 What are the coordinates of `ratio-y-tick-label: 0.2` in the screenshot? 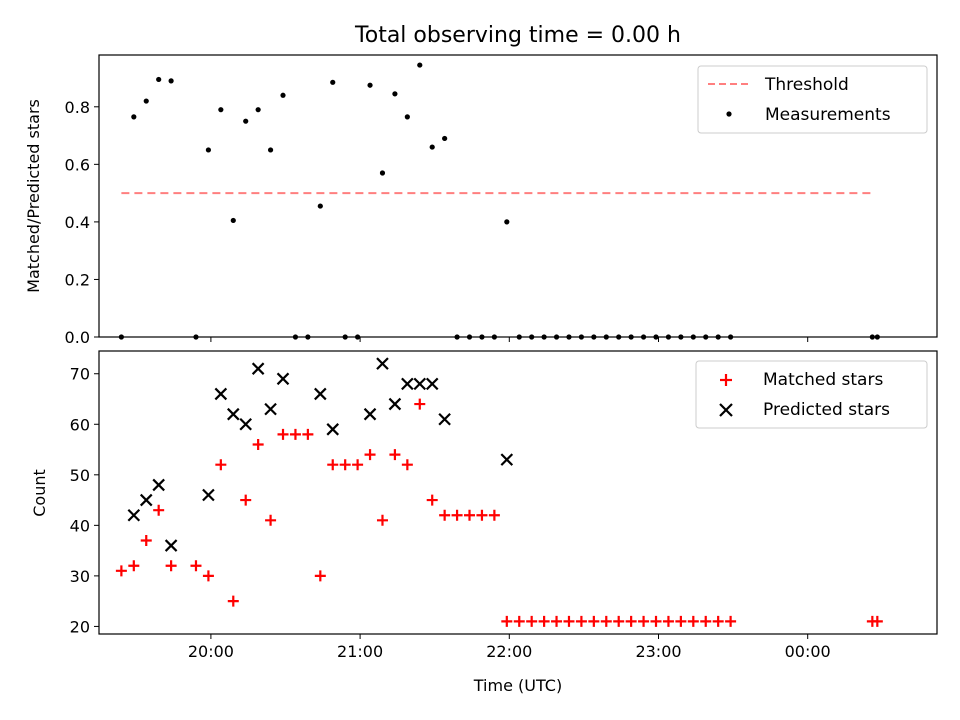 It's located at (77, 279).